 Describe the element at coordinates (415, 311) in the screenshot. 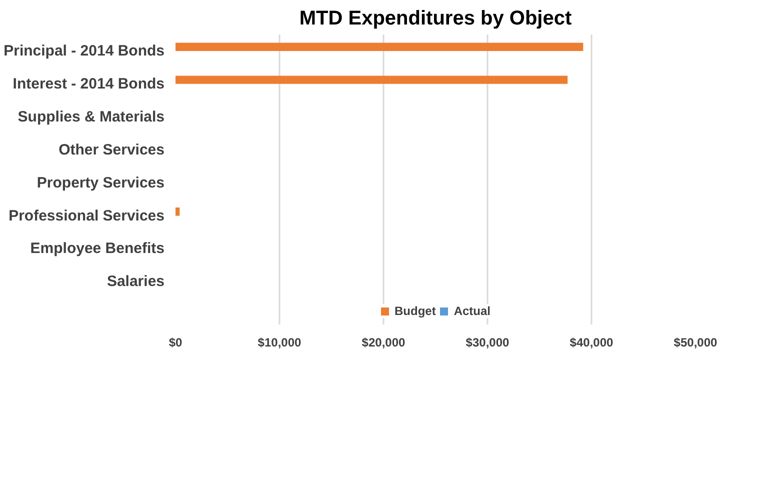

I see `legend-label: Budget` at that location.